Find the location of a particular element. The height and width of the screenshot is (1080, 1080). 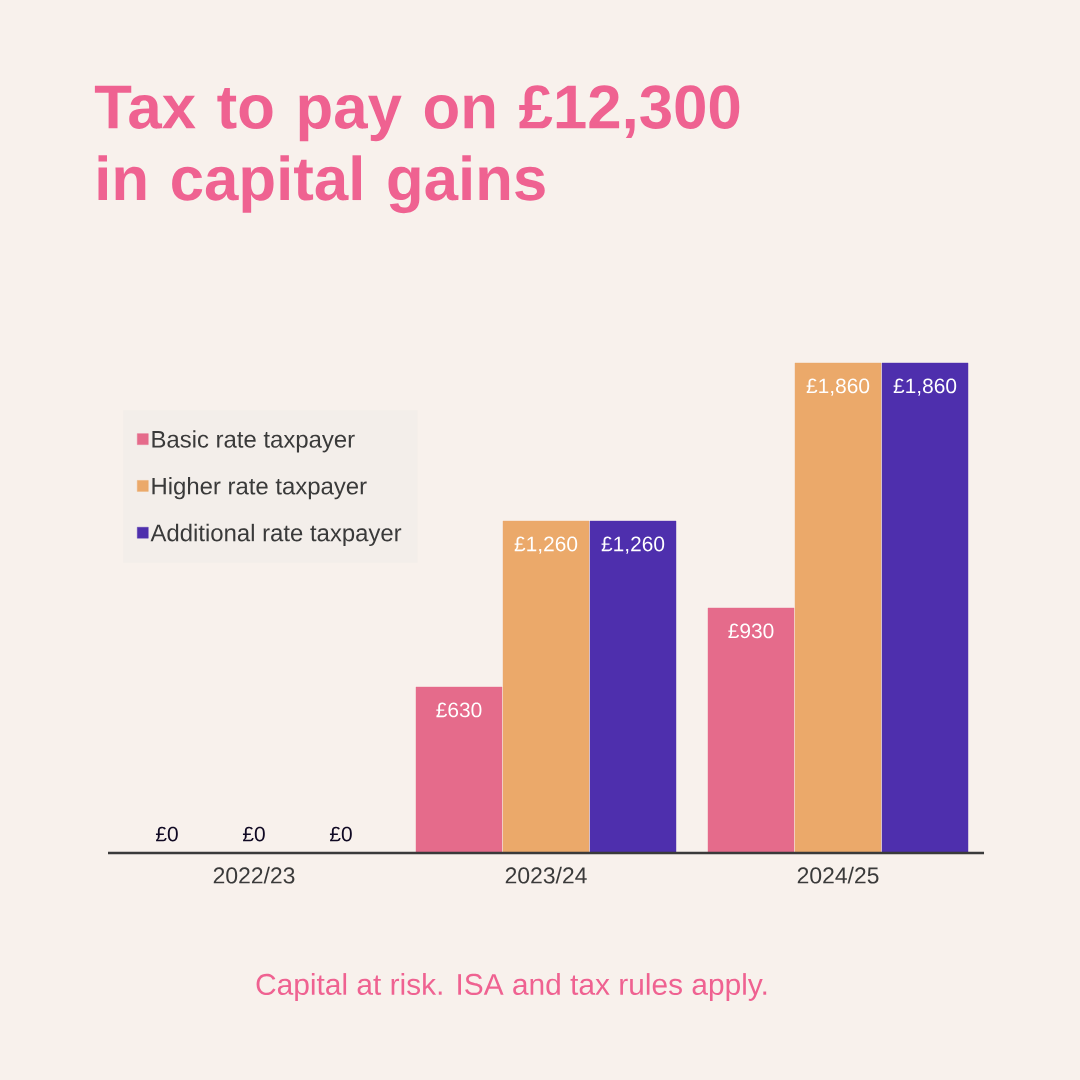

x-tick-label: 2024/25 is located at coordinates (838, 875).